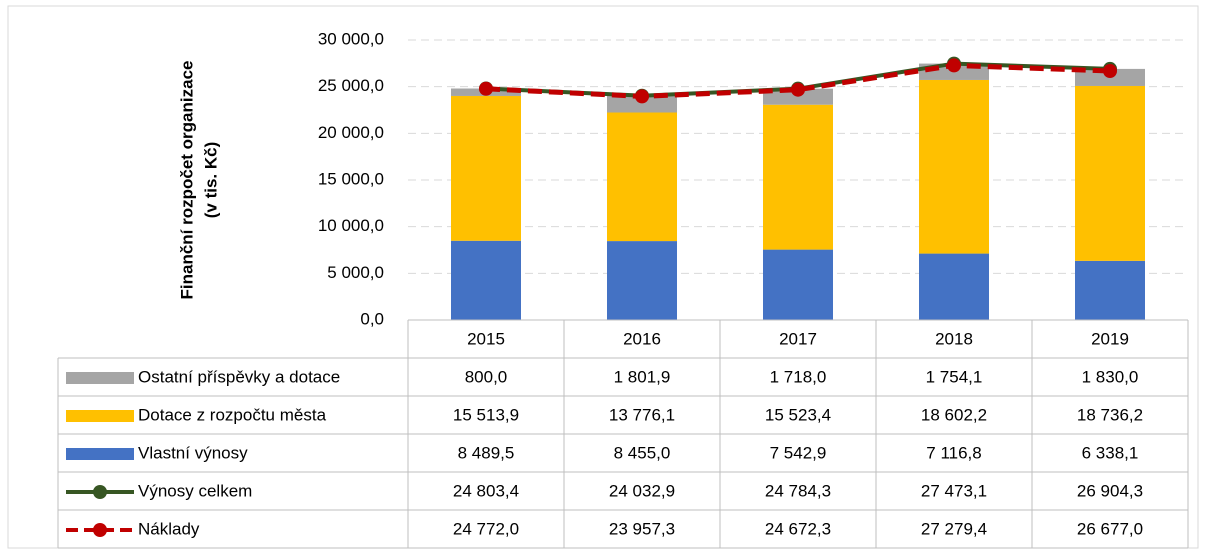 This screenshot has height=554, width=1206. I want to click on x-tick-label: 2015, so click(486, 338).